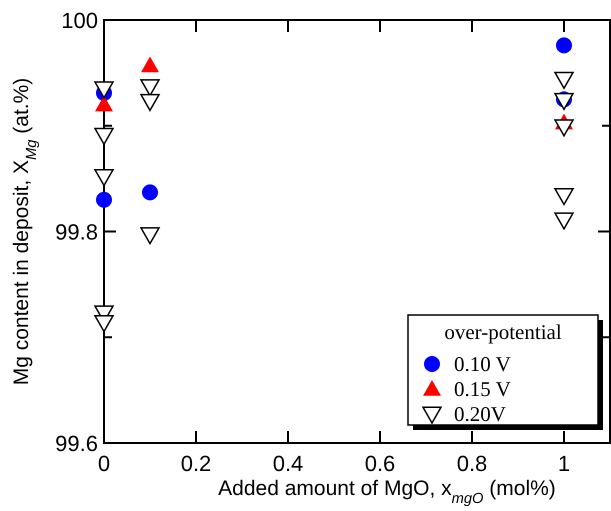  Describe the element at coordinates (387, 492) in the screenshot. I see `x-axis-title: Added amount of MgO, x$_{mgO}$ (mol%)` at that location.